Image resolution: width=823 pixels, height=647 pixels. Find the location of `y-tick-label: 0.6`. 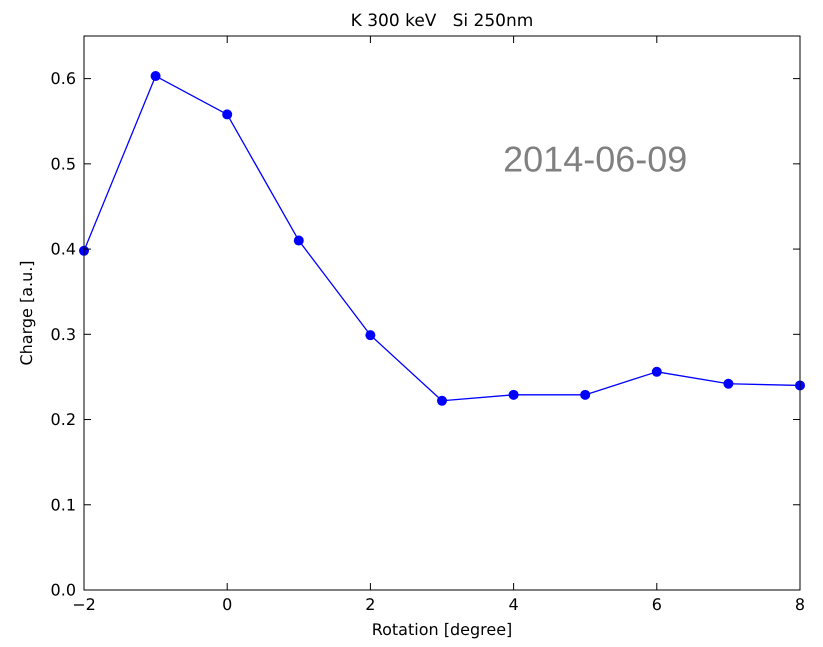

y-tick-label: 0.6 is located at coordinates (63, 78).